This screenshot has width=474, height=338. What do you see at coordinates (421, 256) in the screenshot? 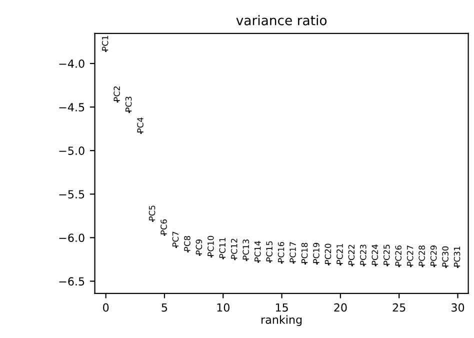
I see `data-label: PC28` at bounding box center [421, 256].